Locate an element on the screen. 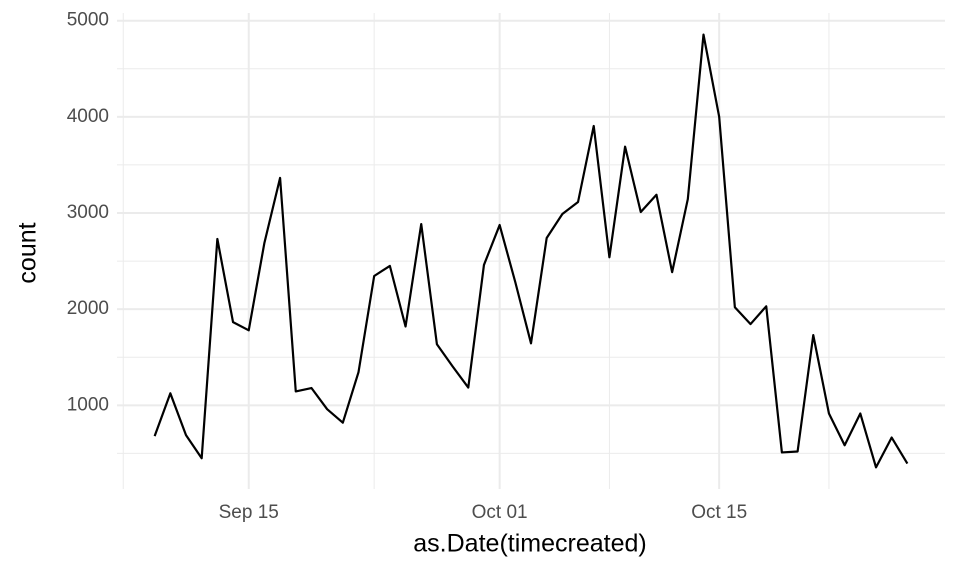  y-tick-label: 1000 is located at coordinates (88, 404).